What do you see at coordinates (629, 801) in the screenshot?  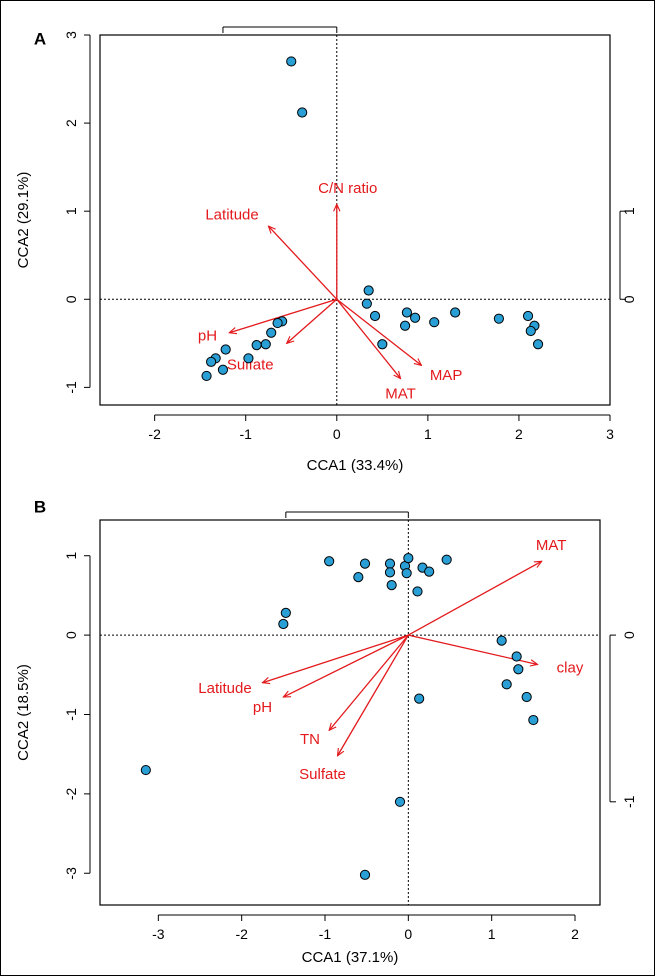 I see `right-tick-label: -1` at bounding box center [629, 801].